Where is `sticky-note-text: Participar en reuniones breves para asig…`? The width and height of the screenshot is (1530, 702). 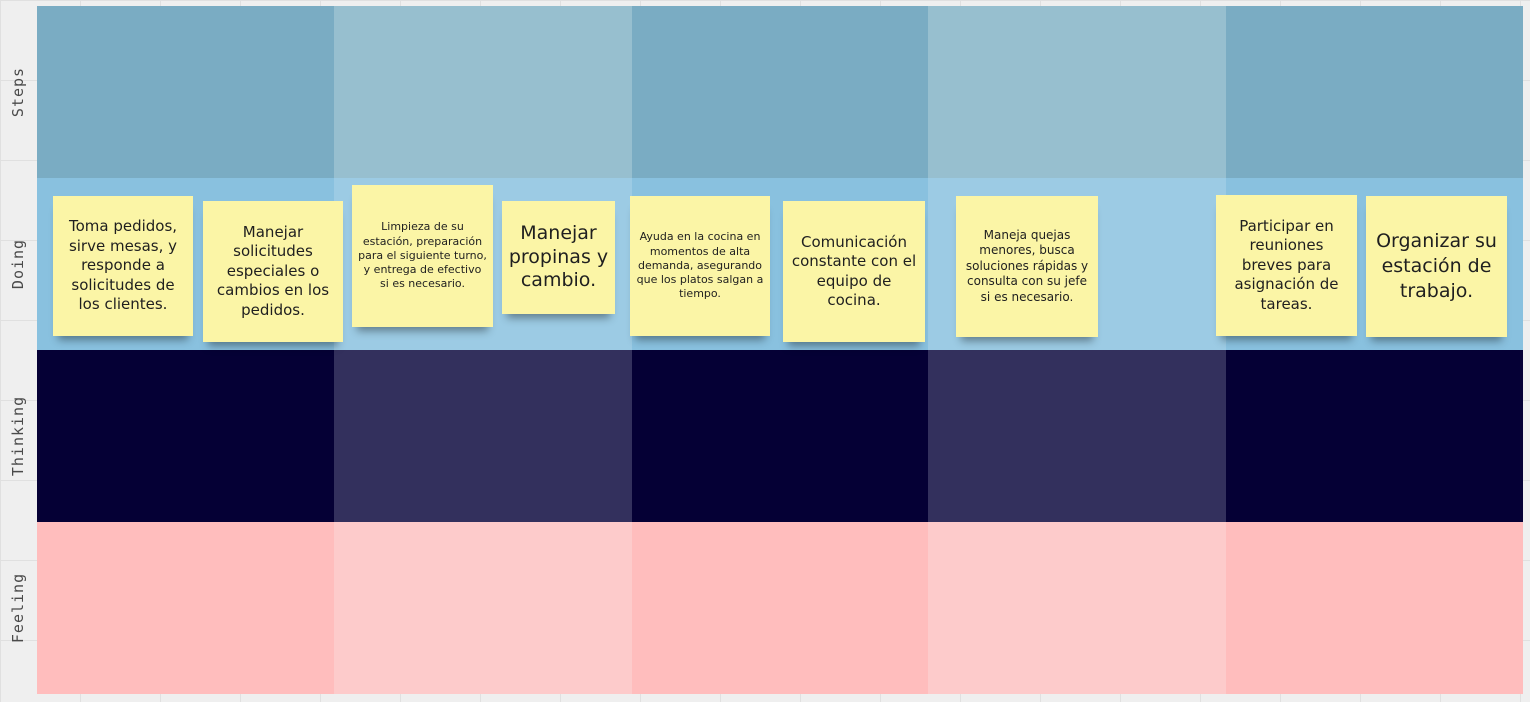
sticky-note-text: Participar en reuniones breves para asig… is located at coordinates (1286, 264).